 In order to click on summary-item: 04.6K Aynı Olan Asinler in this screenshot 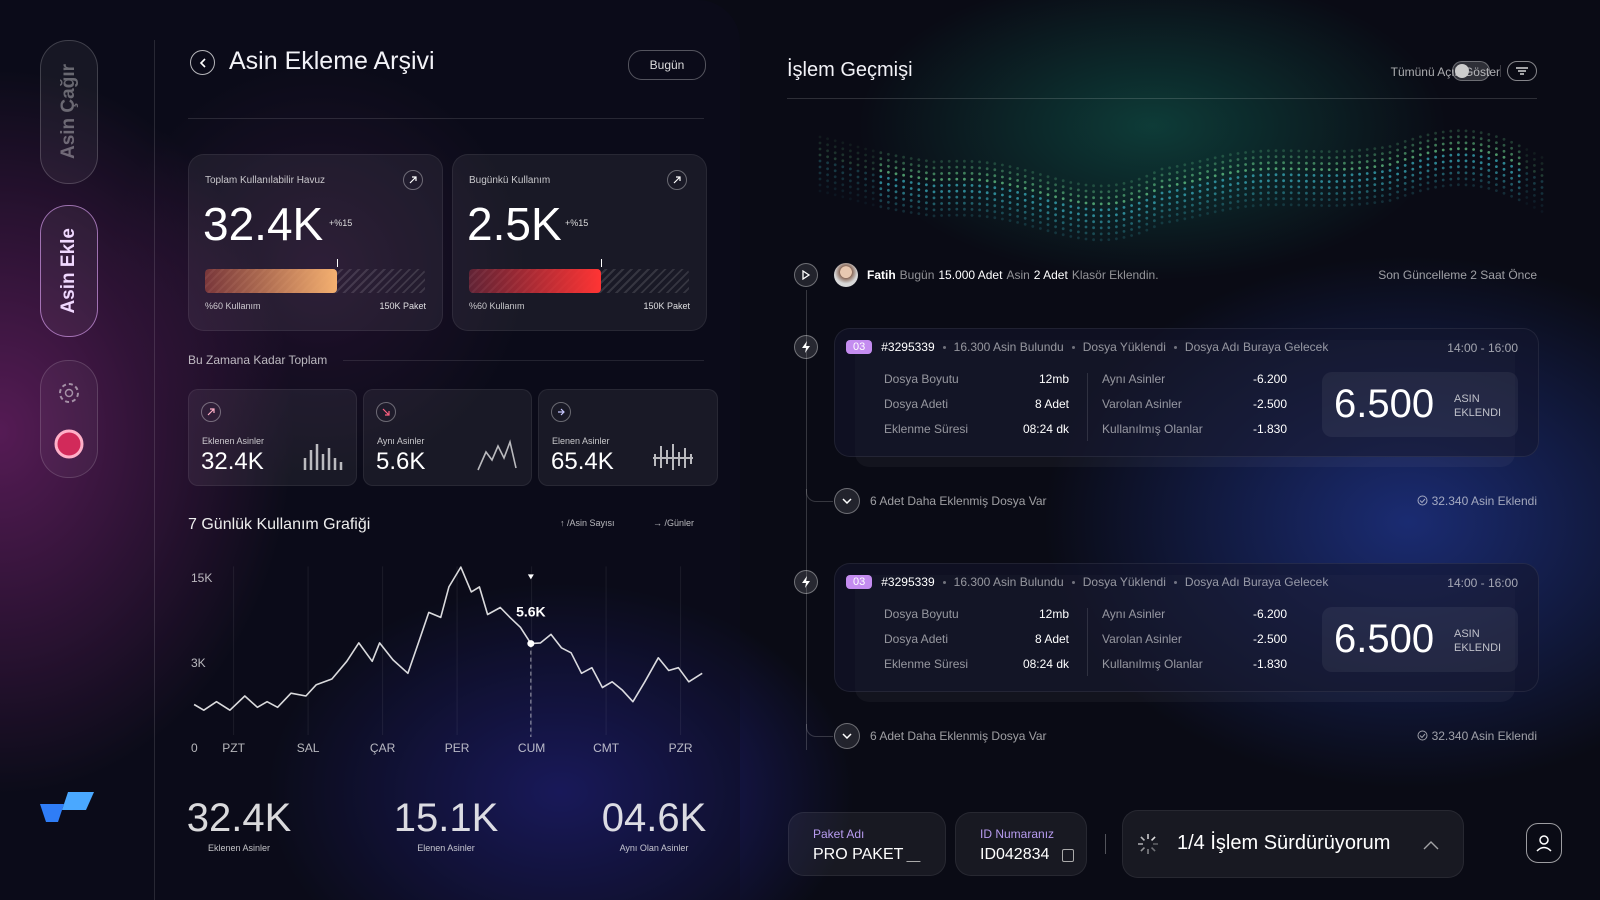, I will do `click(654, 824)`.